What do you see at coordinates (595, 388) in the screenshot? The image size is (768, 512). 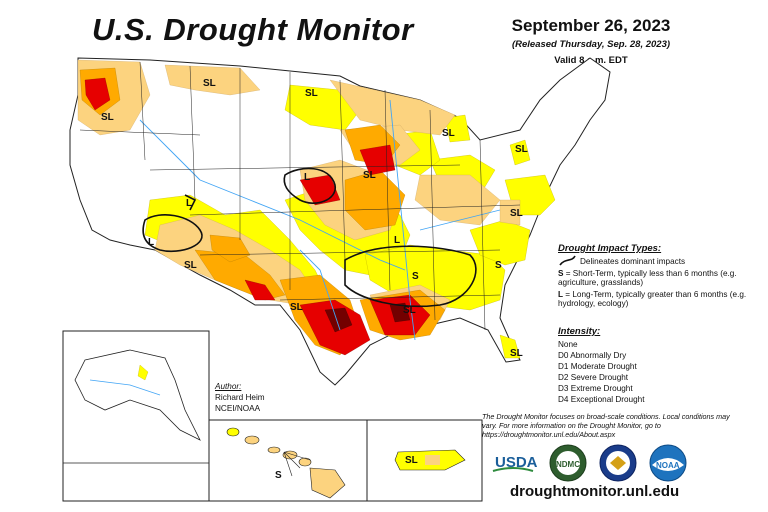 I see `intensity-label: D3 Extreme Drought` at bounding box center [595, 388].